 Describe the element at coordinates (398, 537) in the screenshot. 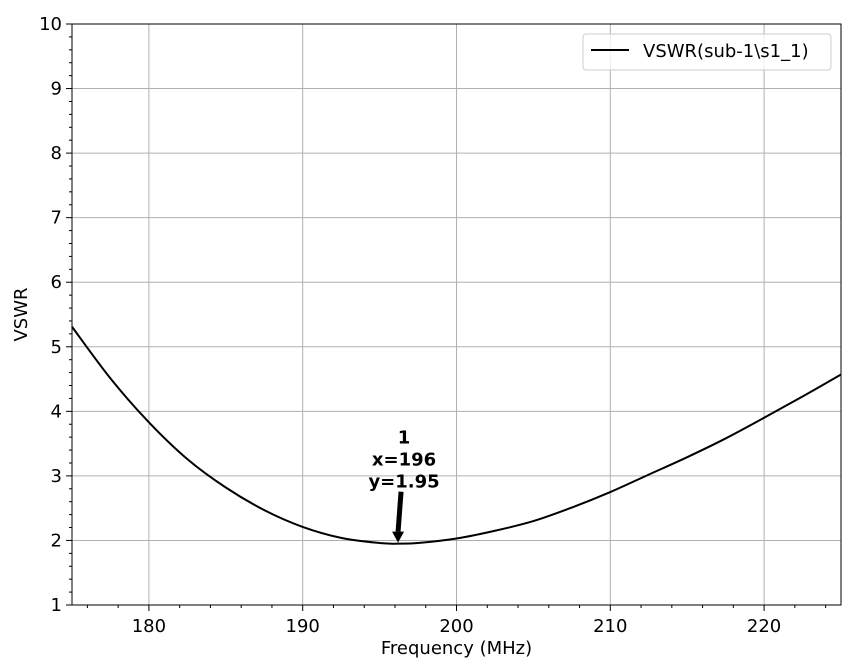

I see `marker-arrow-head` at that location.